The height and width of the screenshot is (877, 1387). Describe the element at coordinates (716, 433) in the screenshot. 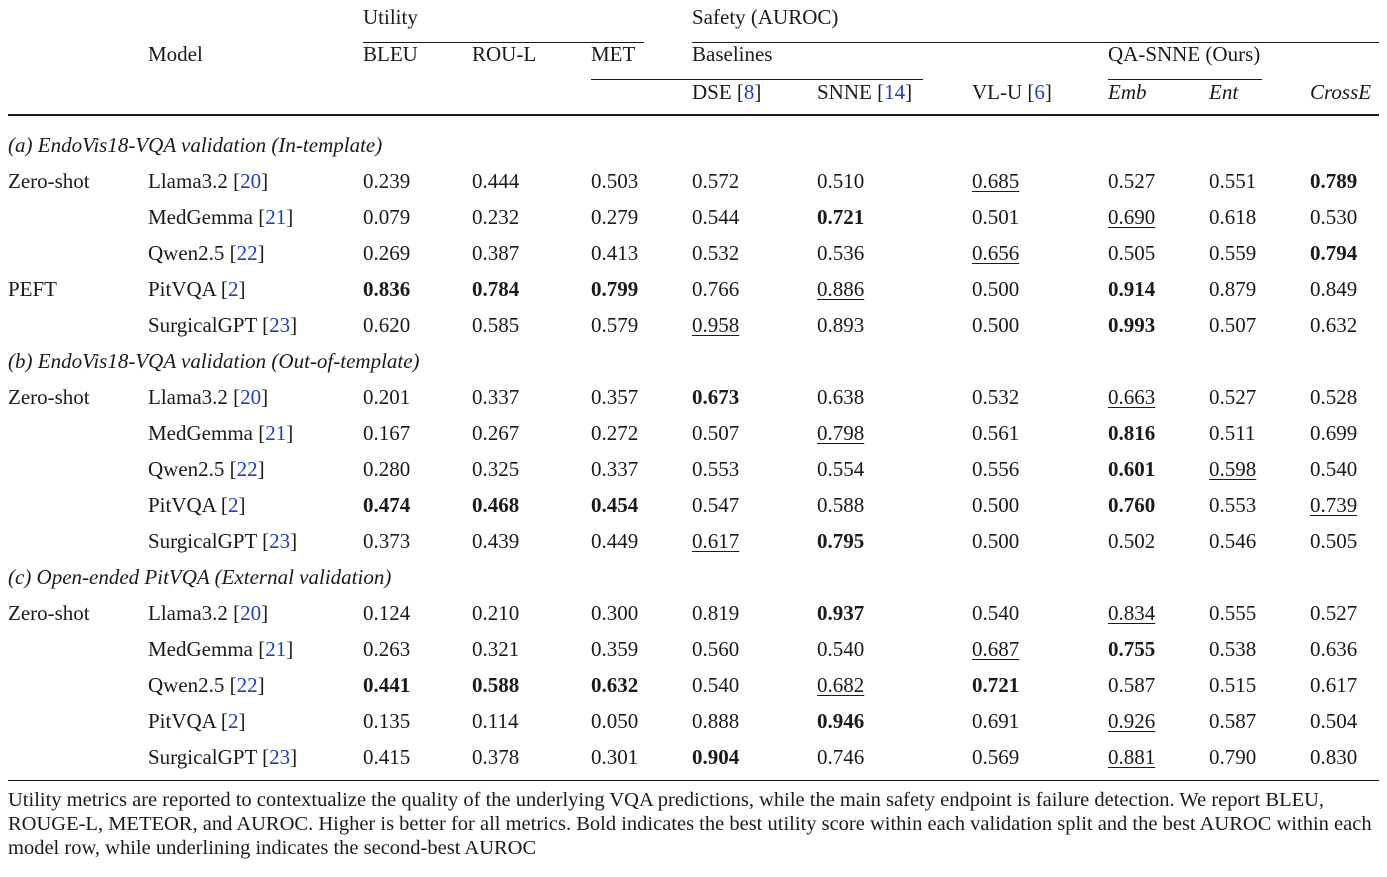

I see `table-cell: 0.507` at that location.